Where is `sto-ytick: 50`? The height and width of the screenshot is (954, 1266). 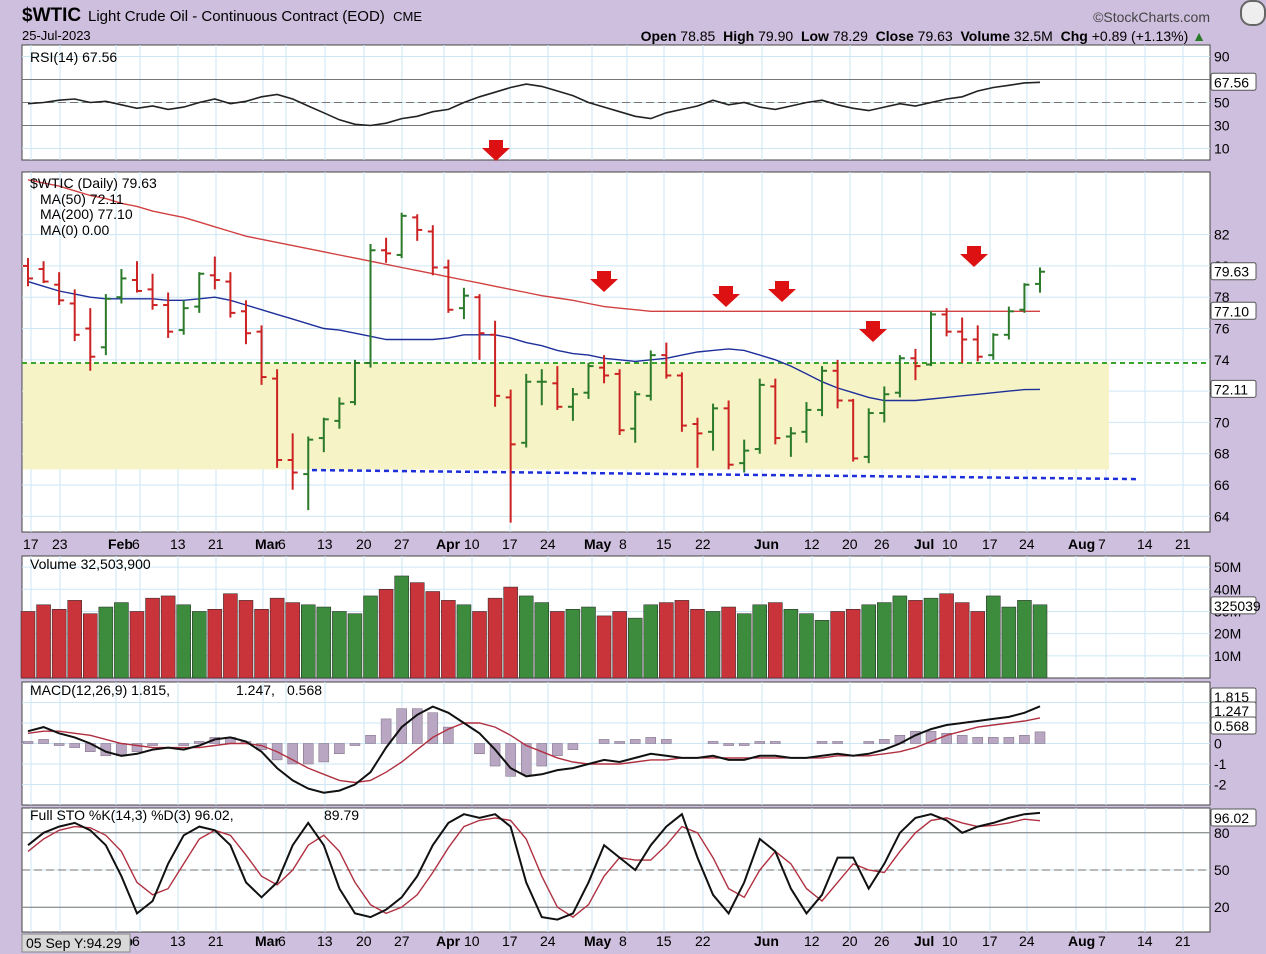
sto-ytick: 50 is located at coordinates (1222, 870).